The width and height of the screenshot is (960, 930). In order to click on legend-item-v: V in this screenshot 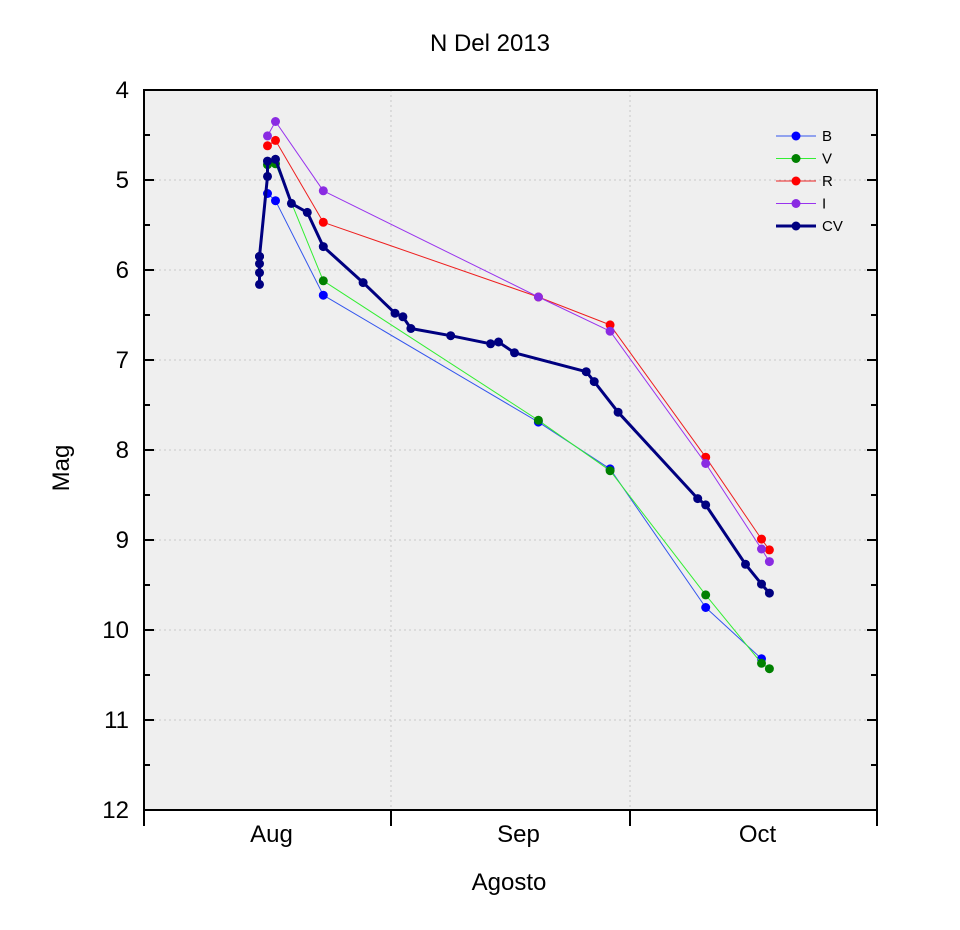, I will do `click(804, 159)`.